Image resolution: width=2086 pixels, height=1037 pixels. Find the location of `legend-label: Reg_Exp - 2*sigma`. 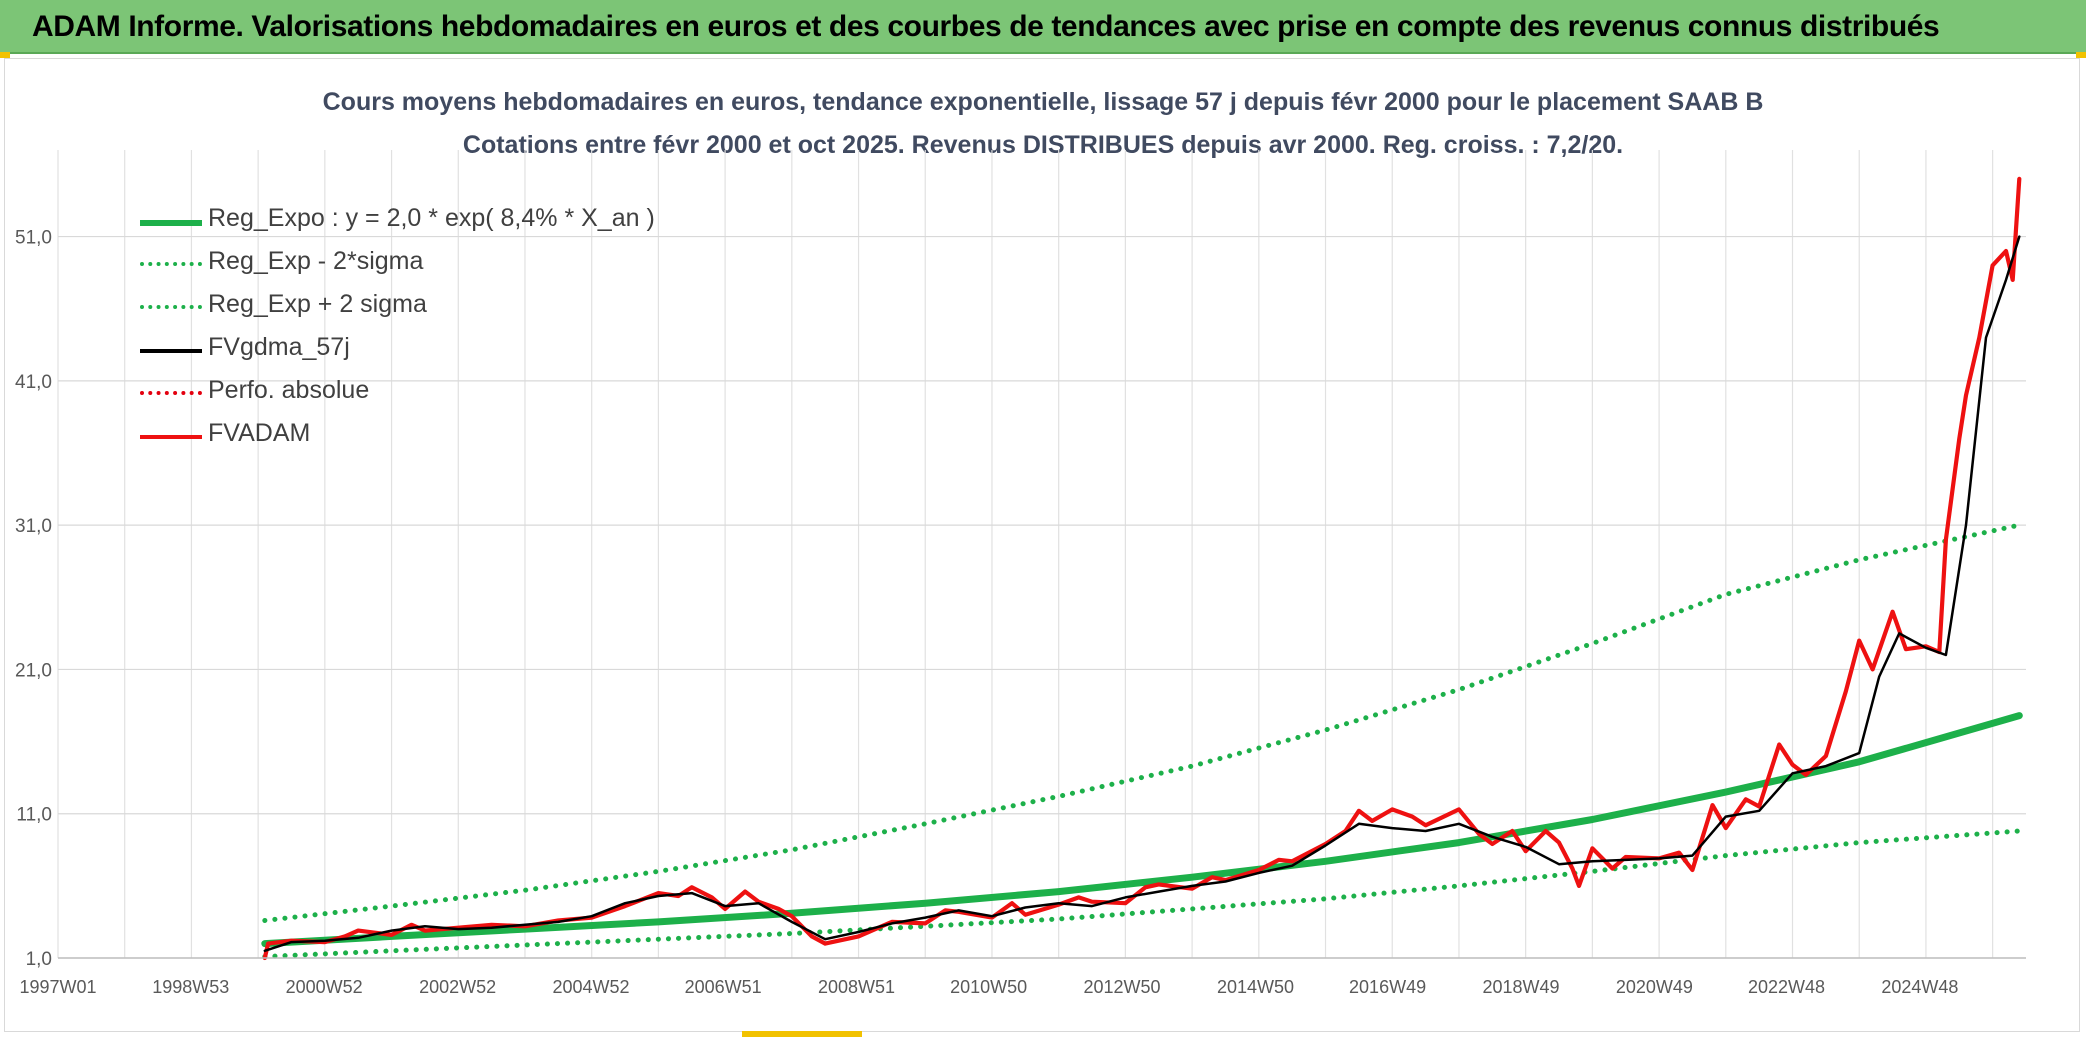

legend-label: Reg_Exp - 2*sigma is located at coordinates (316, 261).